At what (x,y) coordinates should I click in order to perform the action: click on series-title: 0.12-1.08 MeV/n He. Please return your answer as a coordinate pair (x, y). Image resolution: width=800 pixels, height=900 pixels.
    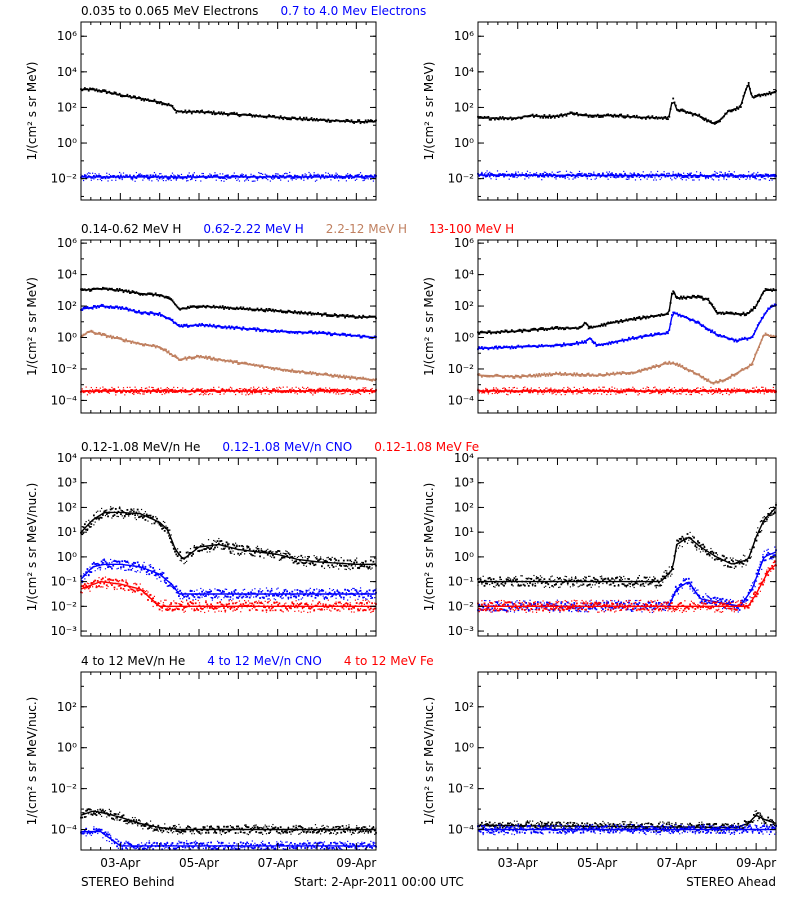
    Looking at the image, I should click on (140, 447).